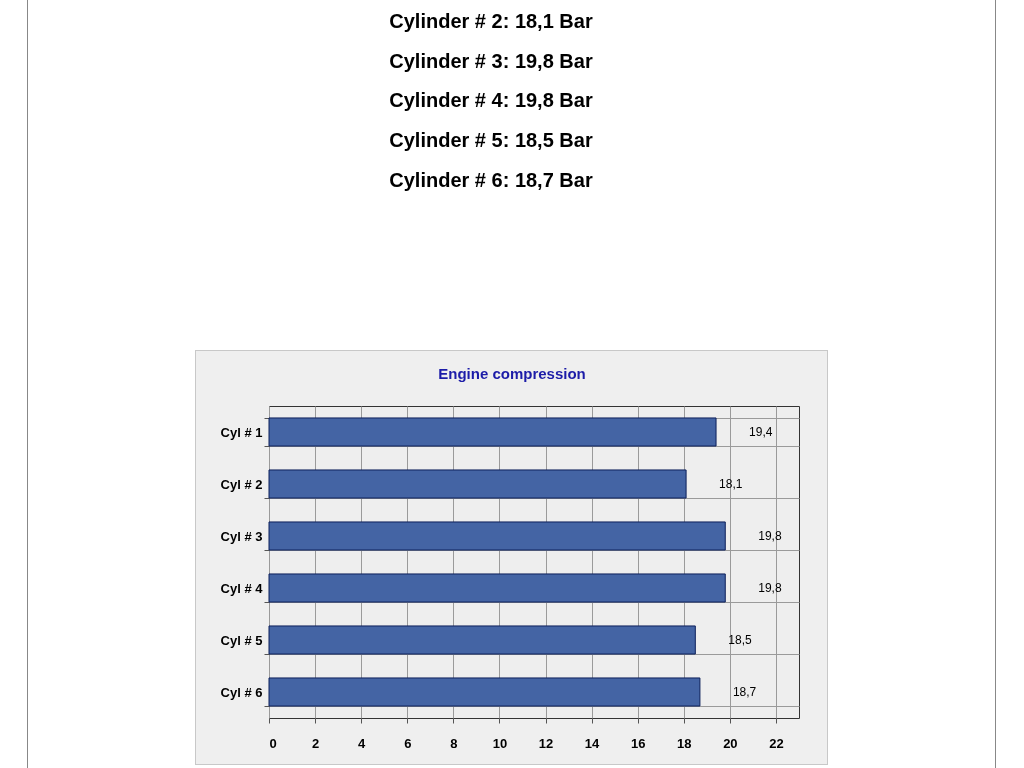 The width and height of the screenshot is (1024, 768). What do you see at coordinates (241, 692) in the screenshot?
I see `y-tick-label: Cyl # 6` at bounding box center [241, 692].